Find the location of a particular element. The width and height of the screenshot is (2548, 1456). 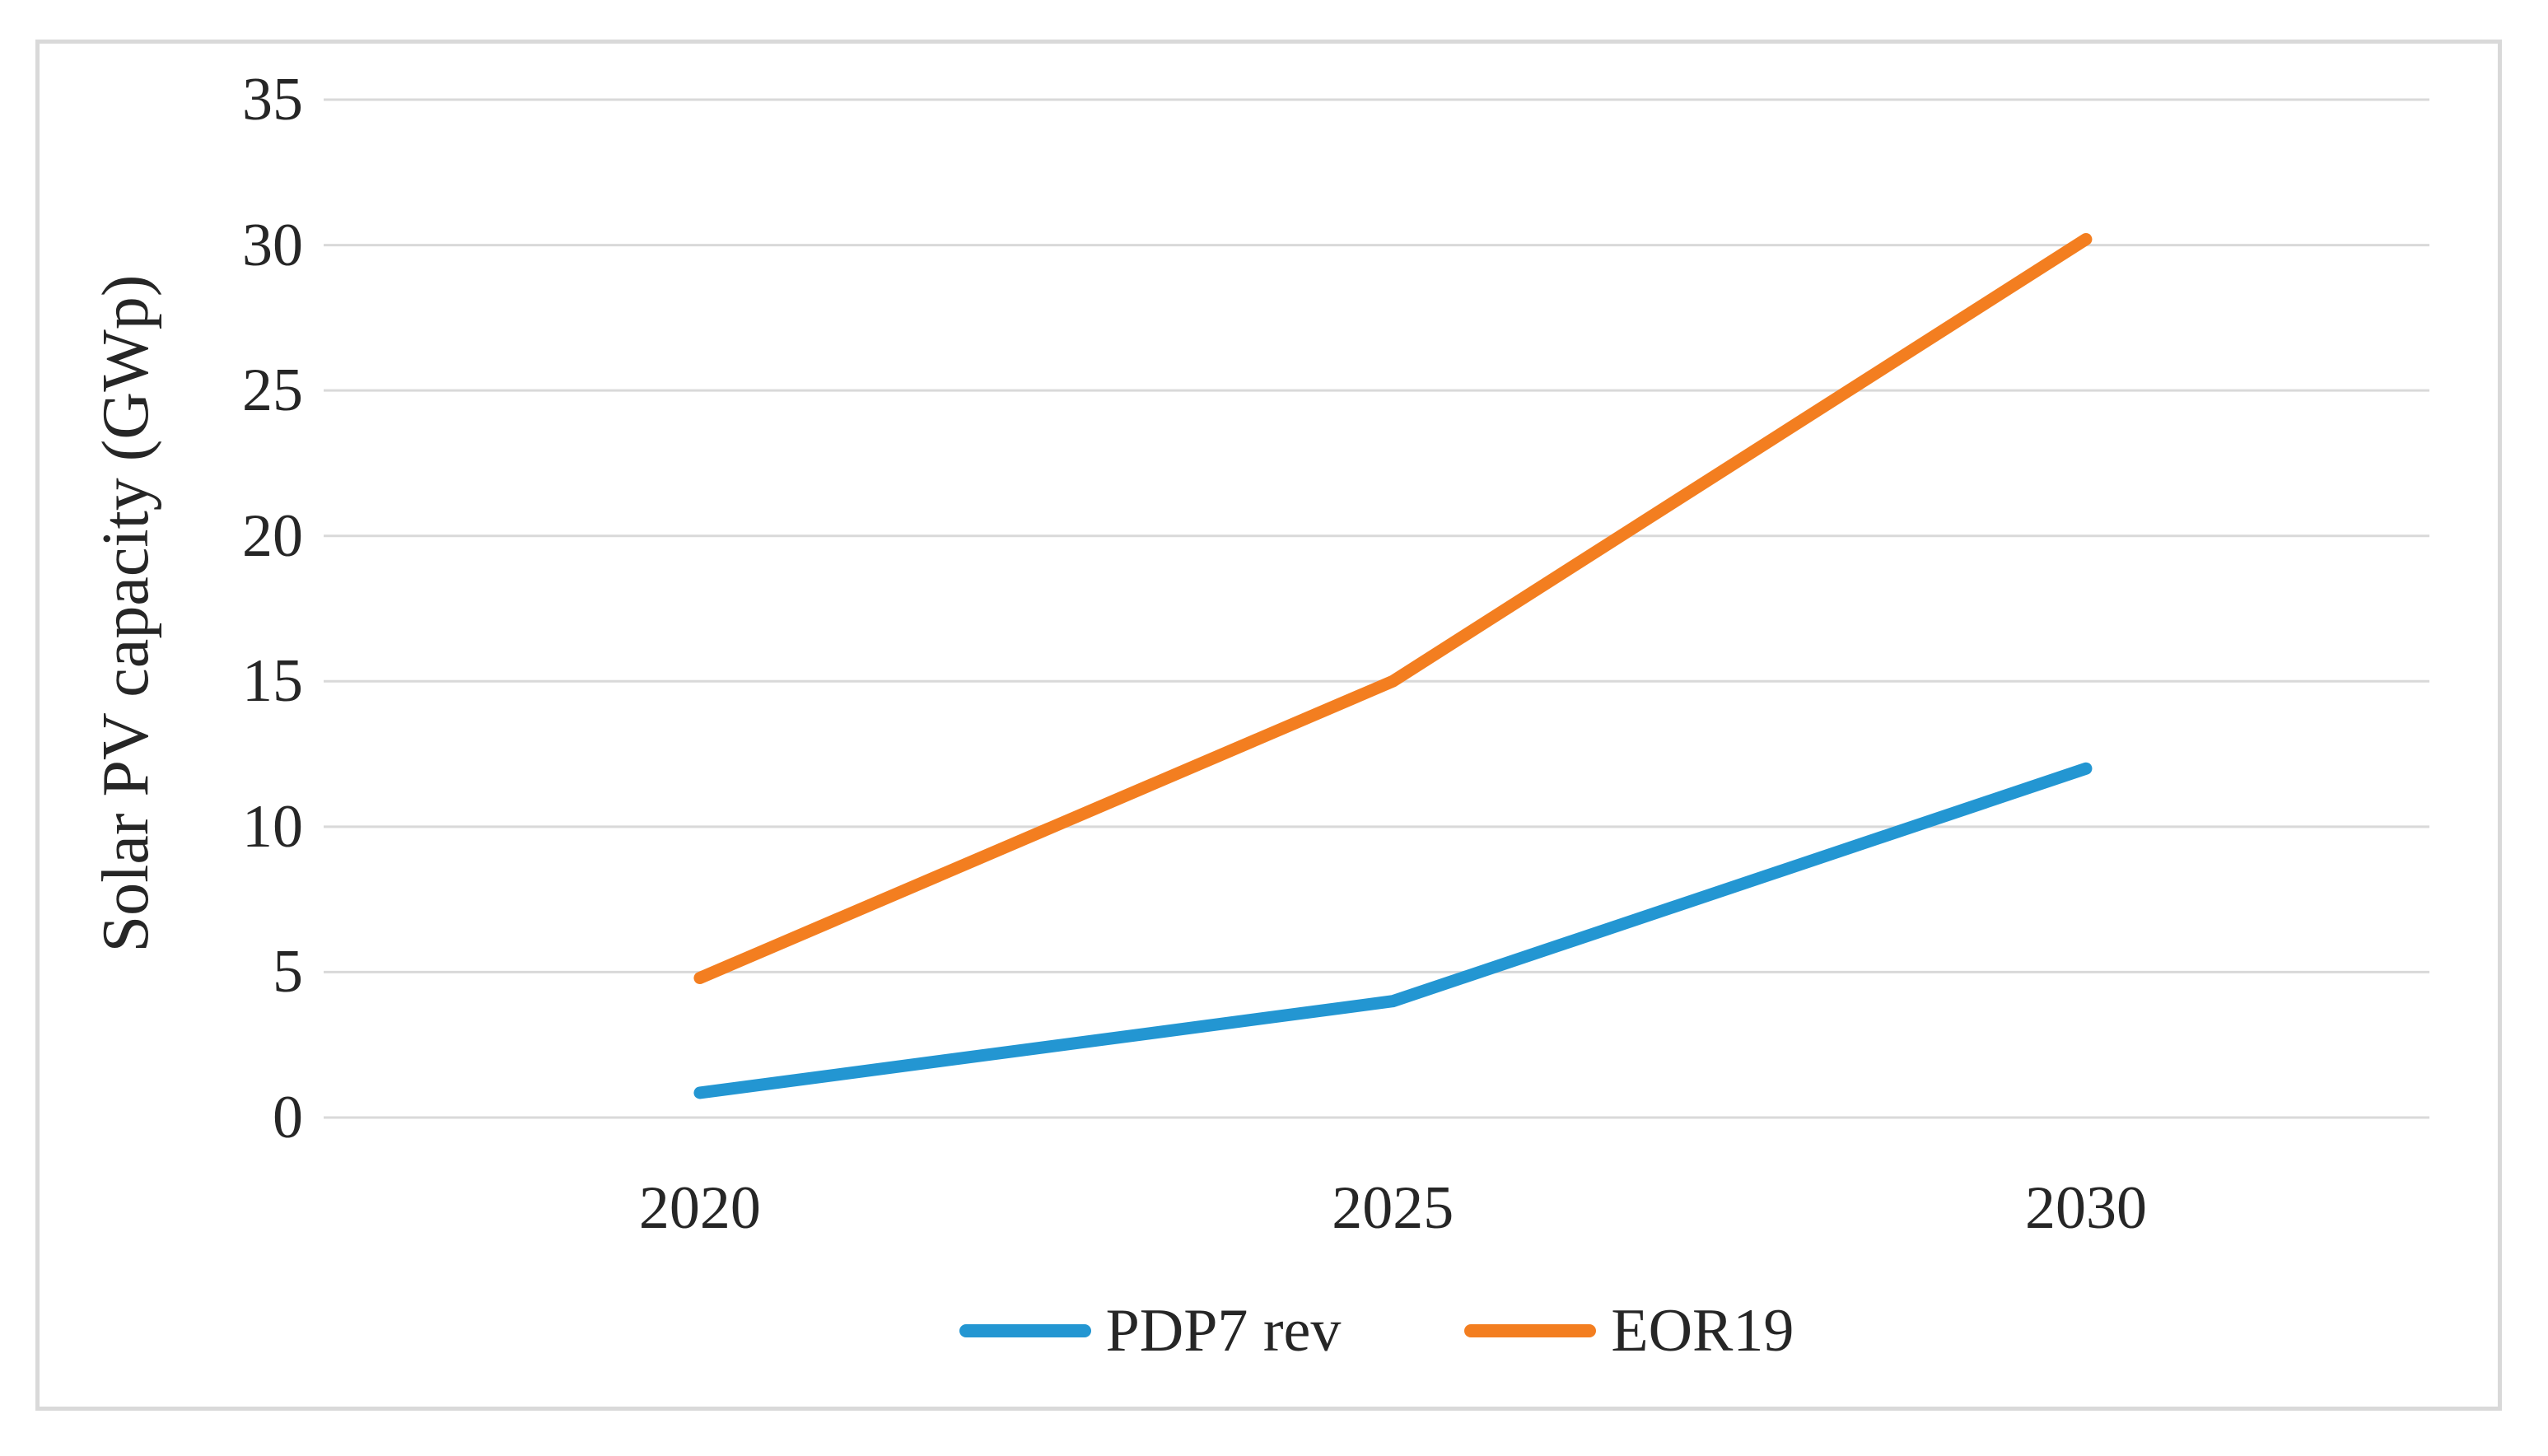

legend-item-pdp7-rev: PDP7 rev is located at coordinates (1150, 1331).